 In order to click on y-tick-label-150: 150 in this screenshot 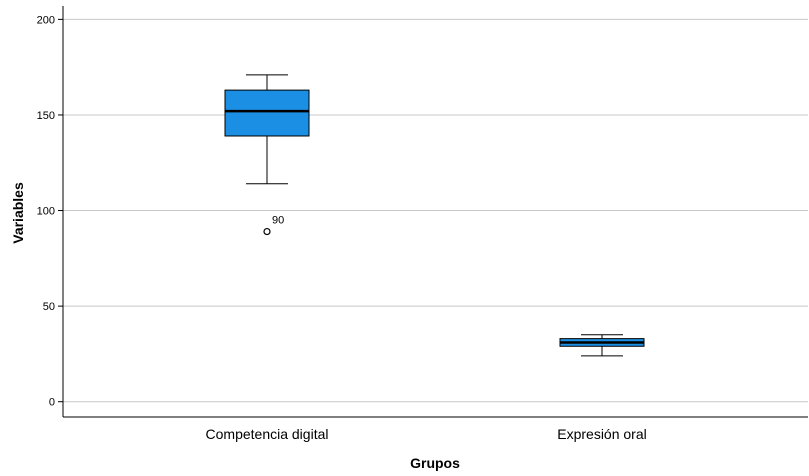, I will do `click(46, 116)`.